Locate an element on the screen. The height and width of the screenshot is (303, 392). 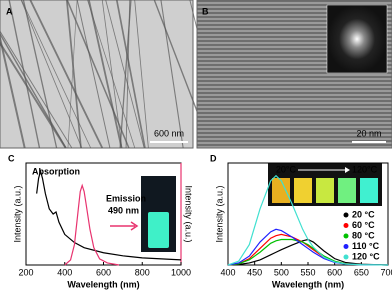
scale-text: 20 nm is located at coordinates (368, 133).